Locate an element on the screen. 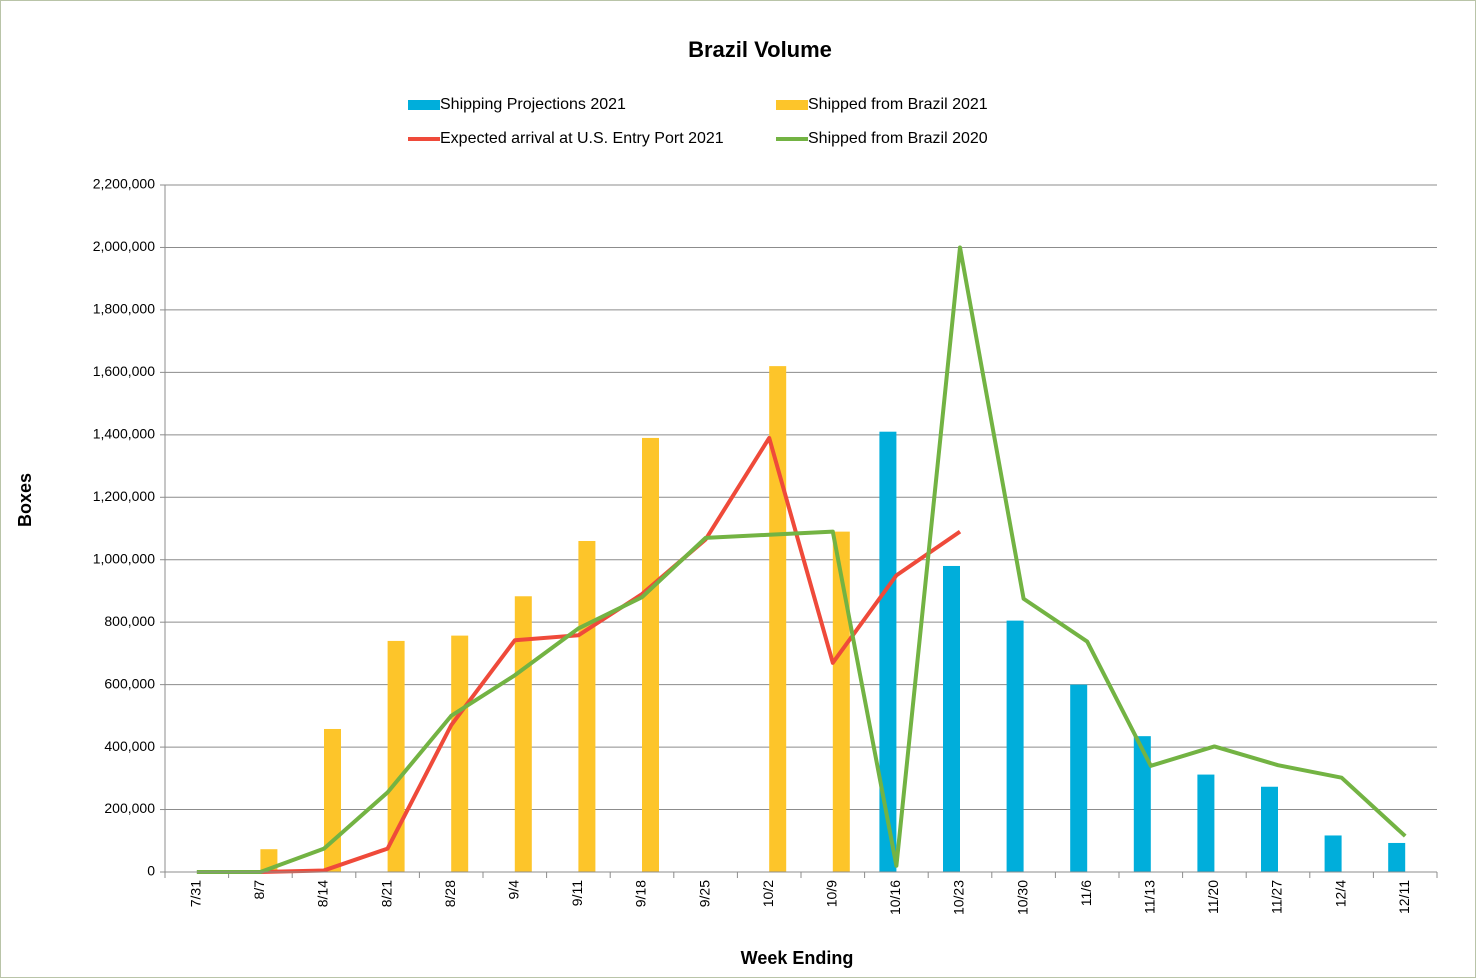  y-tick-label: 1,800,000 is located at coordinates (124, 309).